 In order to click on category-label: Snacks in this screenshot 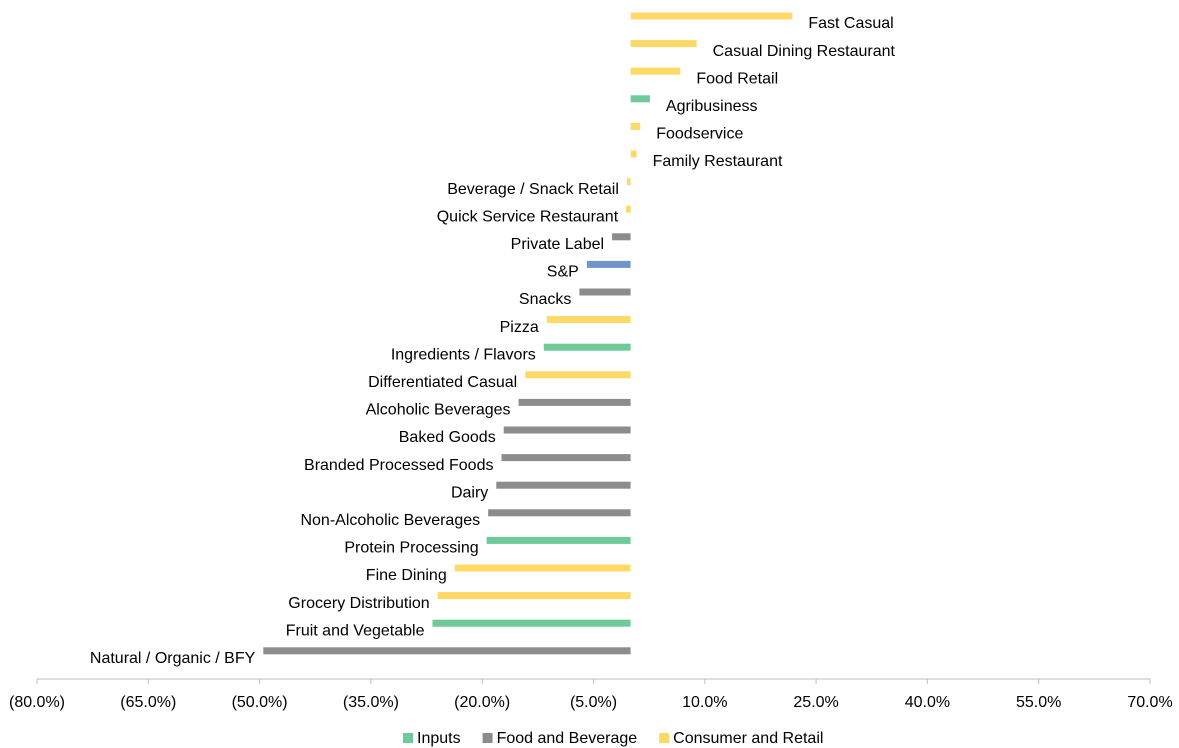, I will do `click(545, 299)`.